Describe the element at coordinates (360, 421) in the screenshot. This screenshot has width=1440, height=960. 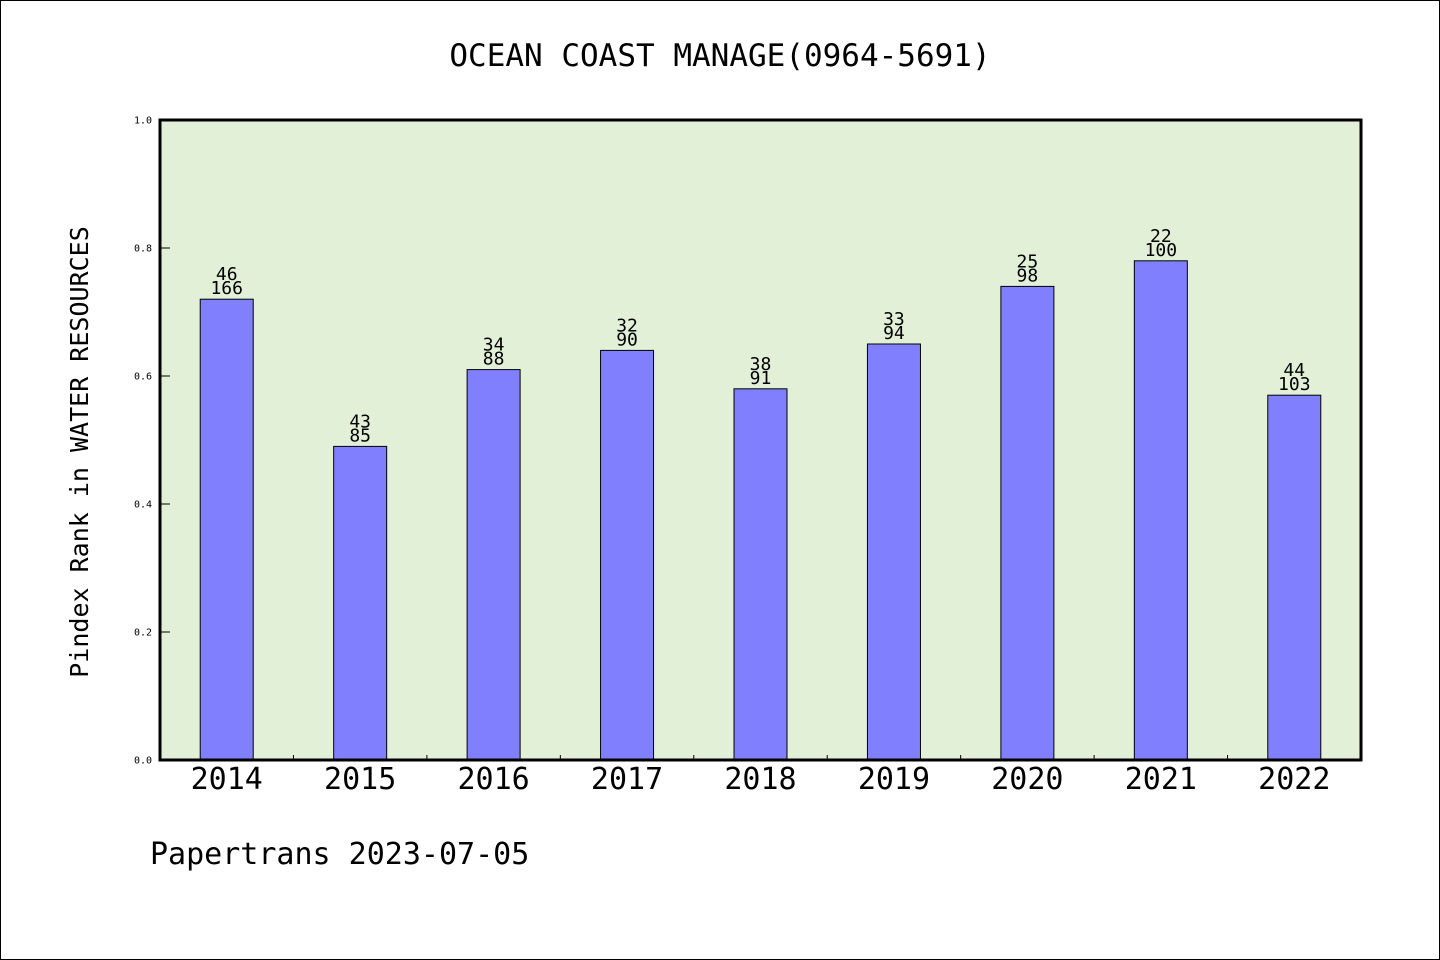
I see `data-label-top: 43` at that location.